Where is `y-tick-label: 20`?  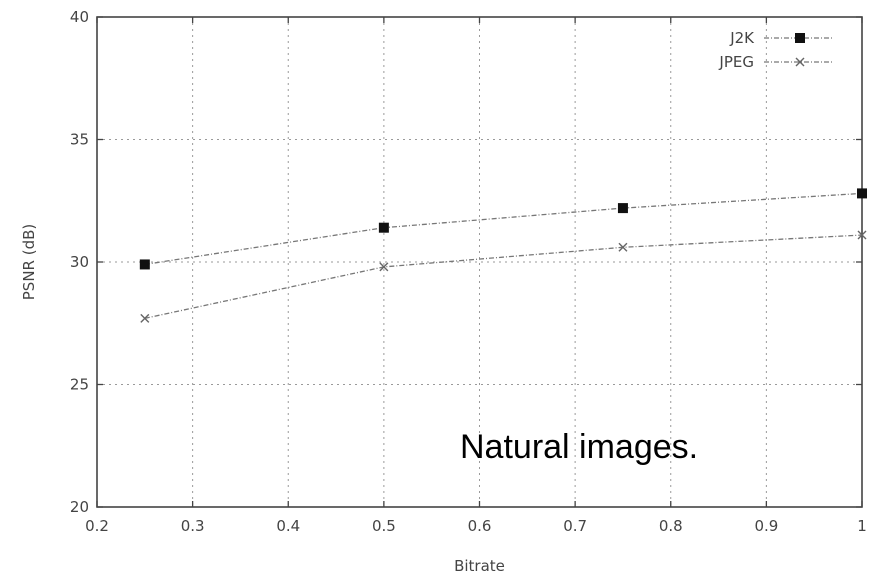
y-tick-label: 20 is located at coordinates (79, 507).